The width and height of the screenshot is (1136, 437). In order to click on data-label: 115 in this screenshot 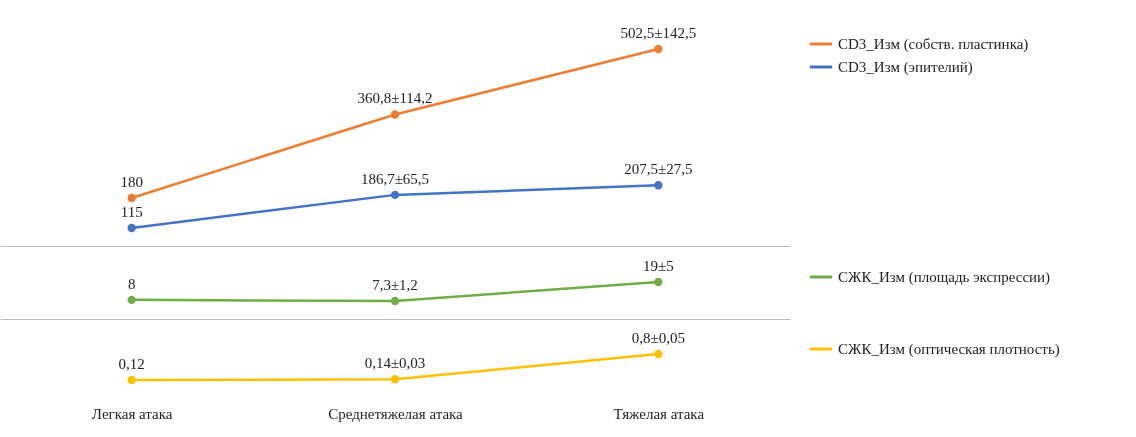, I will do `click(131, 212)`.